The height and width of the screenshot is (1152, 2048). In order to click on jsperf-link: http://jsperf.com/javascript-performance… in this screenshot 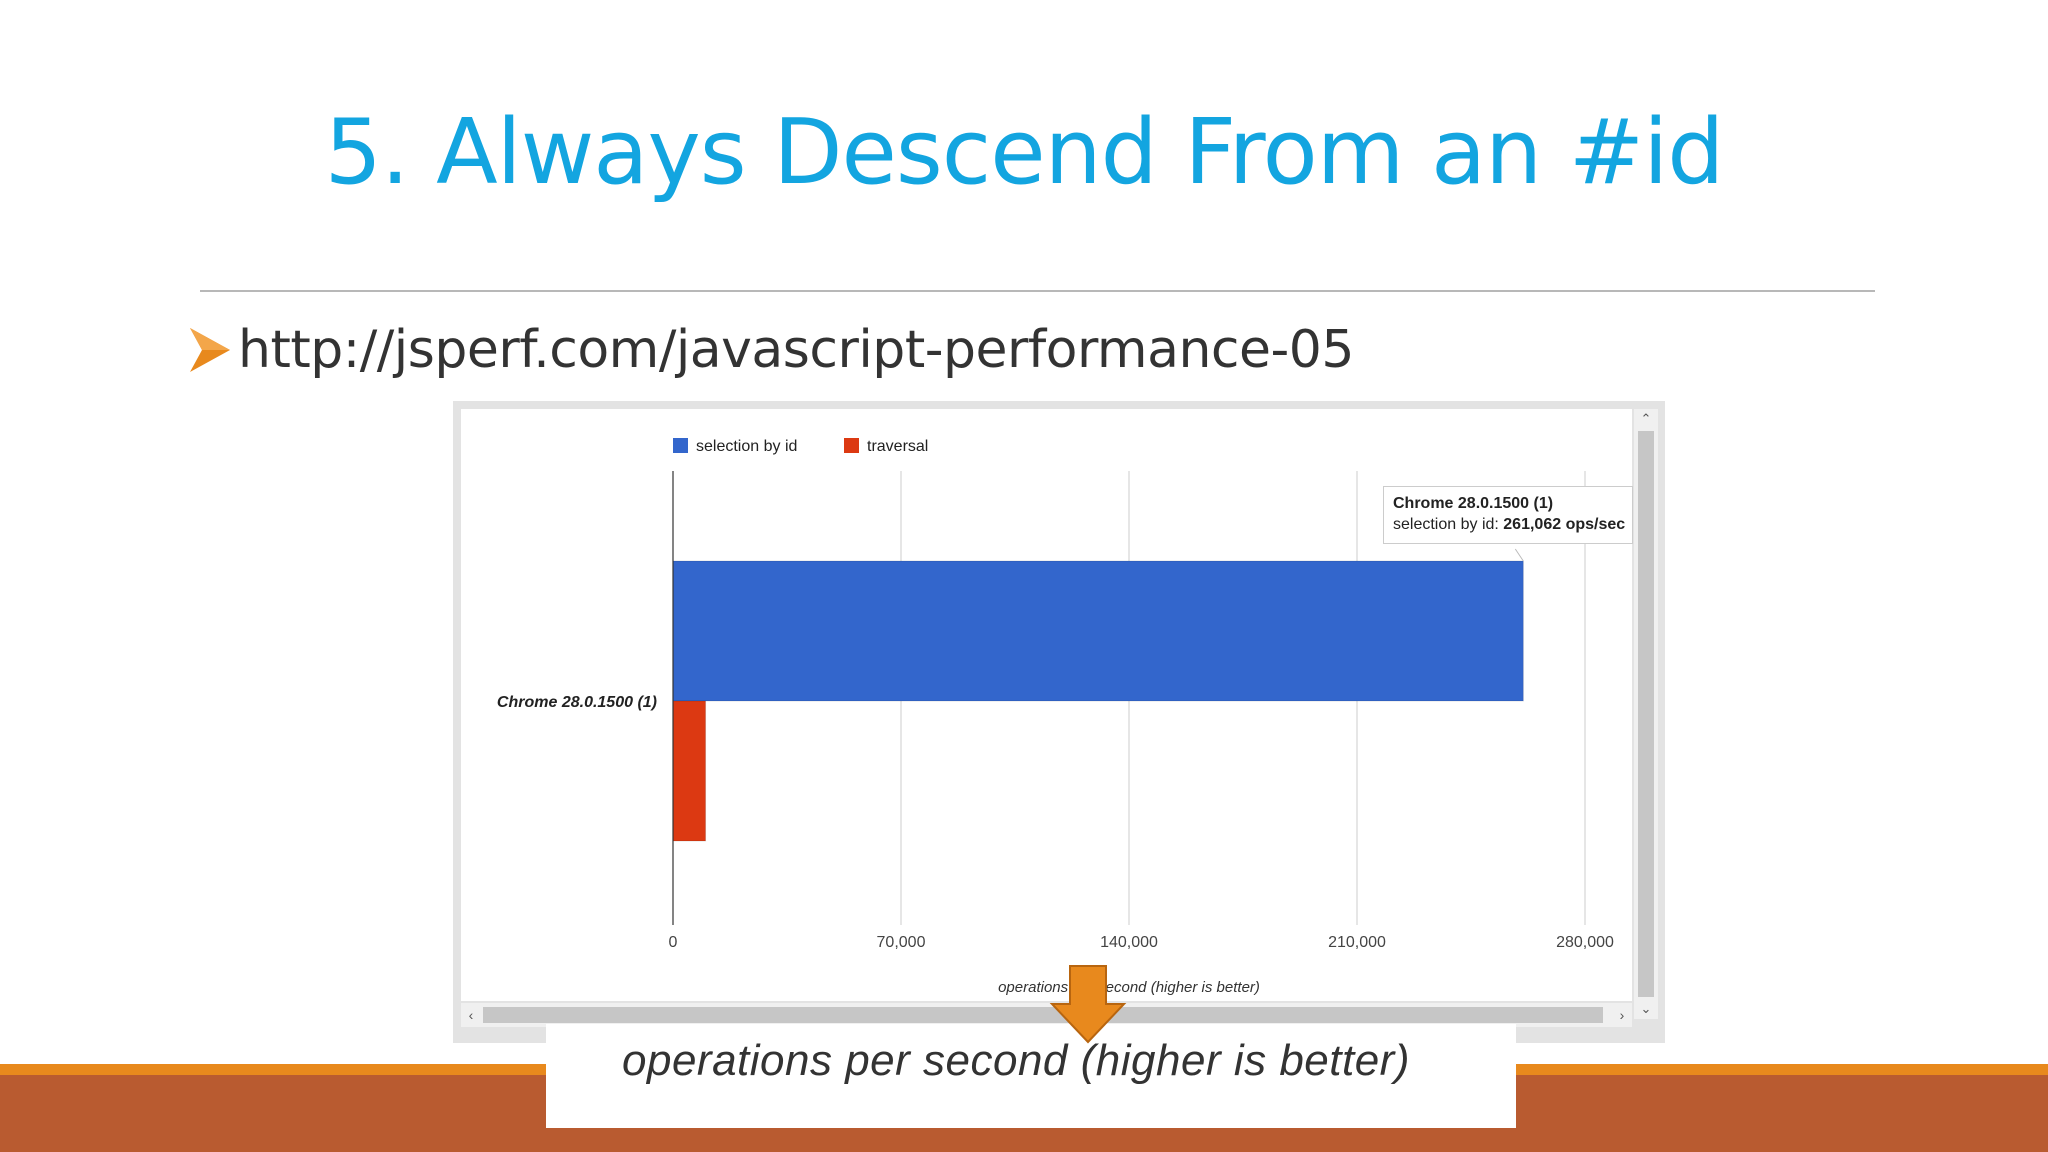, I will do `click(796, 350)`.